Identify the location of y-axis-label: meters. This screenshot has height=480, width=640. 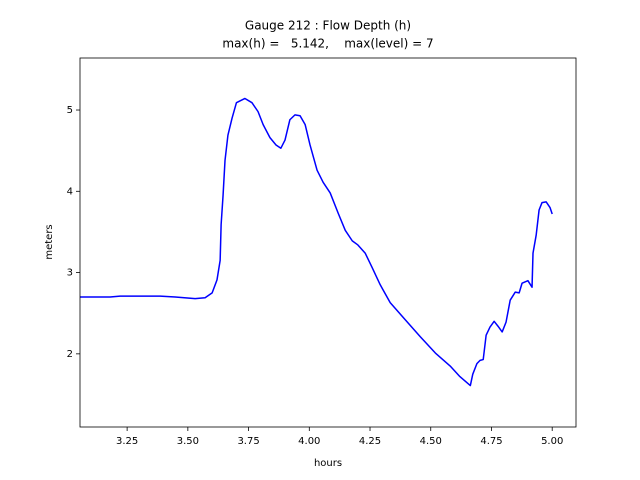
(49, 241).